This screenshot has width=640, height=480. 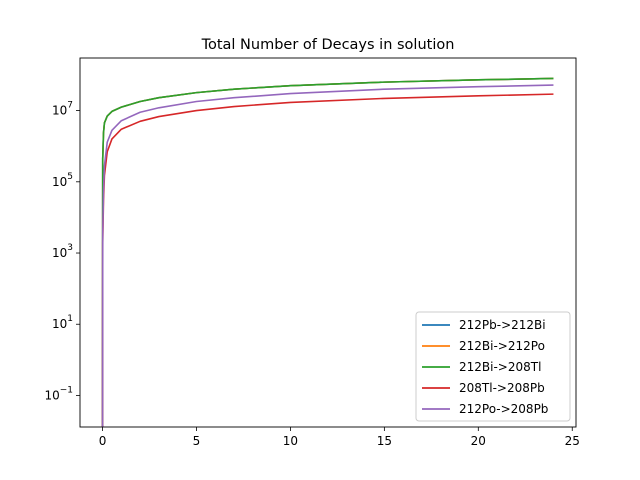 I want to click on legend-label: 212Bi->212Po, so click(x=502, y=346).